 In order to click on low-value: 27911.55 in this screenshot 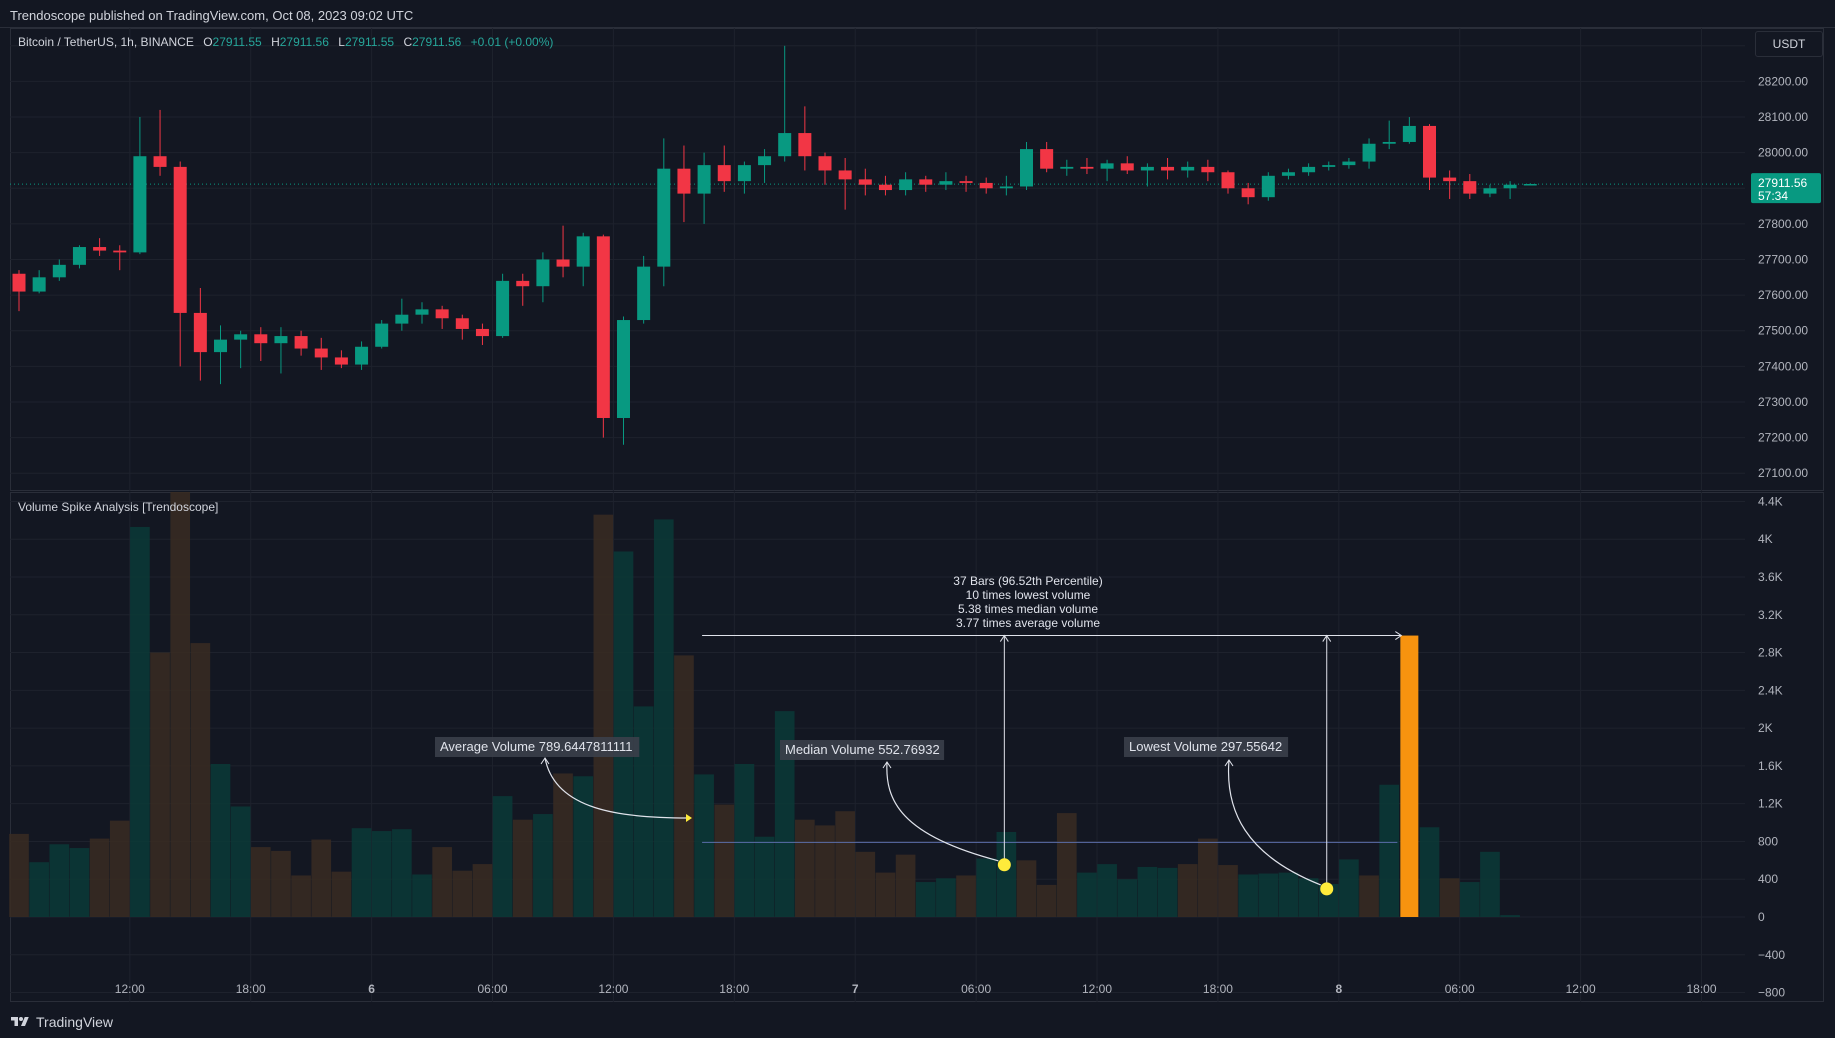, I will do `click(369, 42)`.